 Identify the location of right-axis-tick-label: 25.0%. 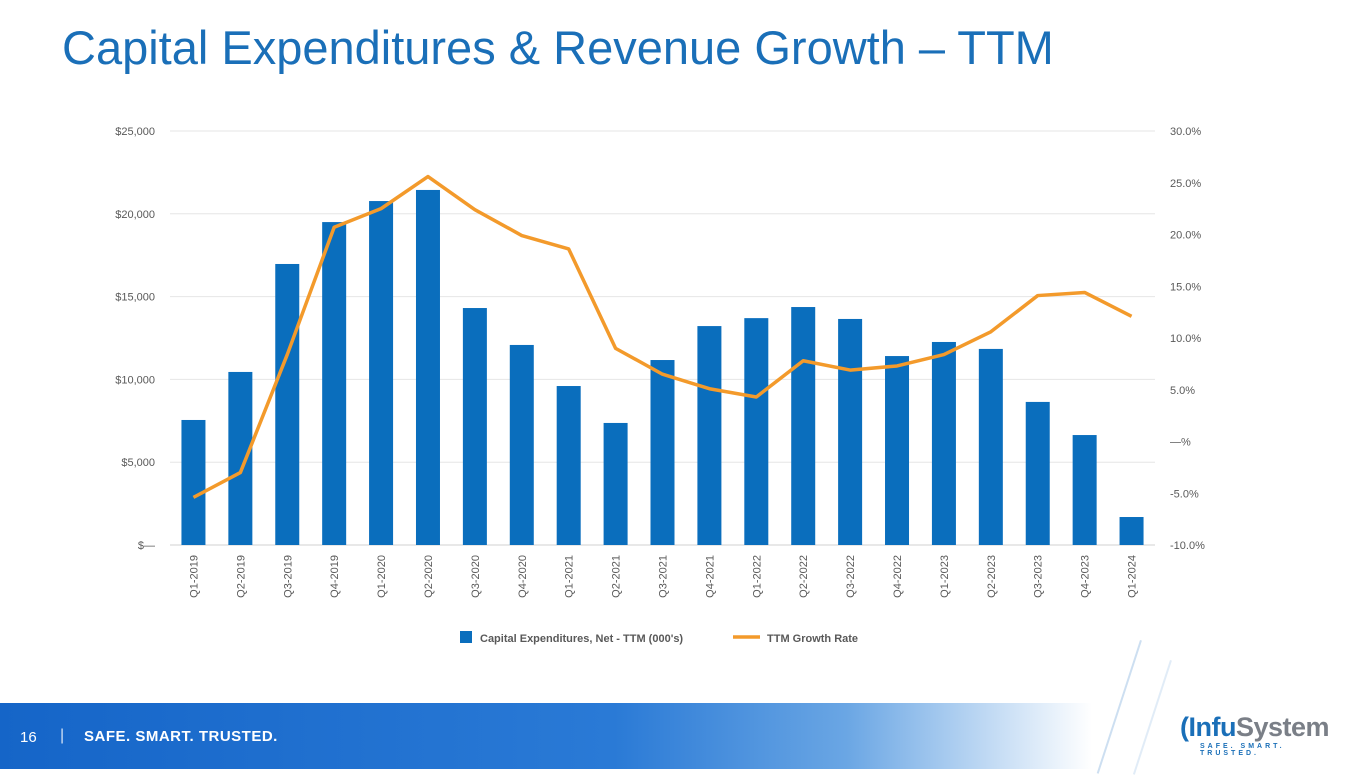
(1185, 184).